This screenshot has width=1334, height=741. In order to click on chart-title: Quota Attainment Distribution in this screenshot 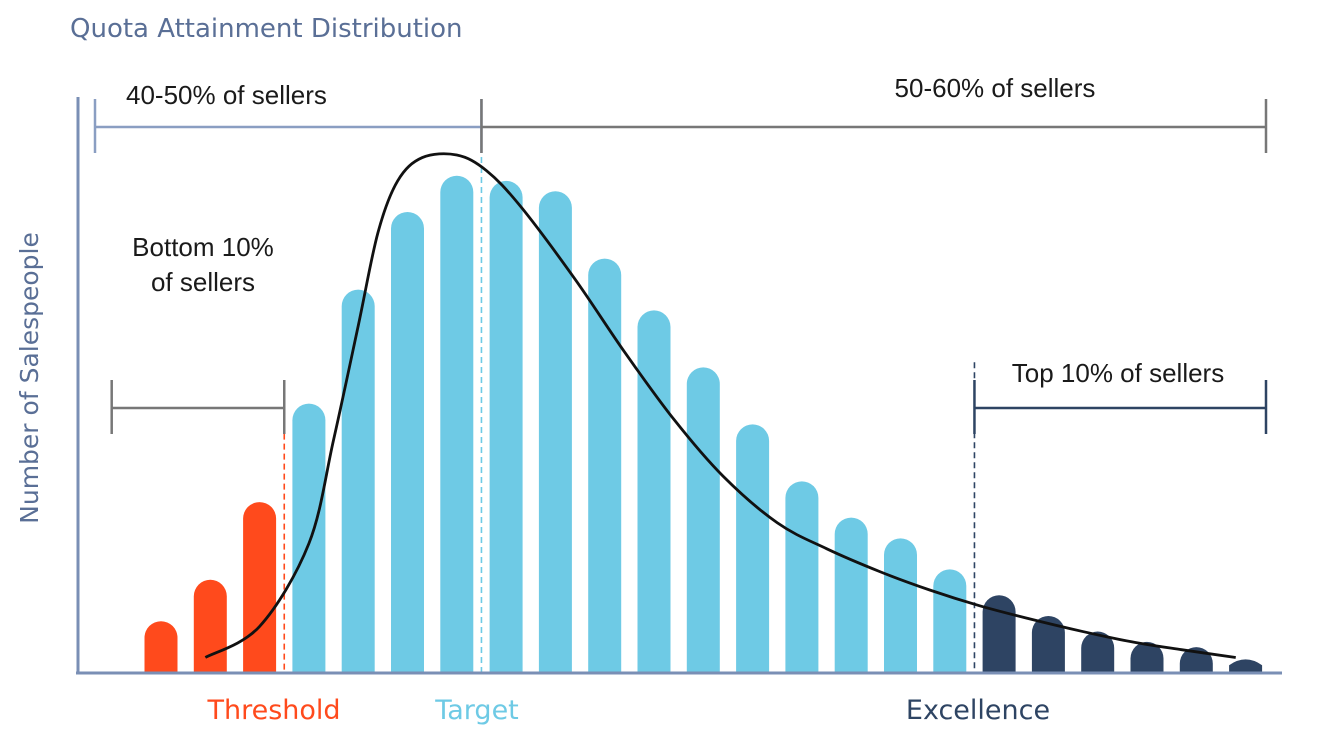, I will do `click(266, 29)`.